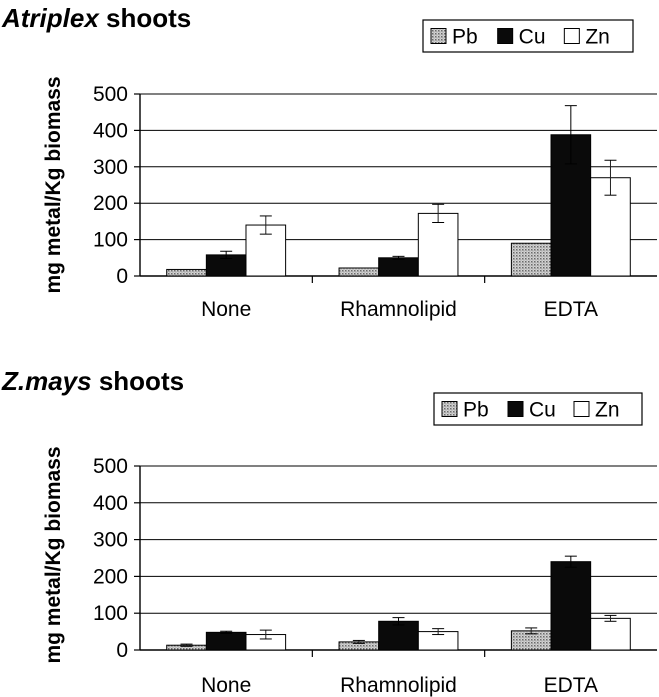 The image size is (659, 697). Describe the element at coordinates (96, 18) in the screenshot. I see `chart-title: Atriplex shoots` at that location.